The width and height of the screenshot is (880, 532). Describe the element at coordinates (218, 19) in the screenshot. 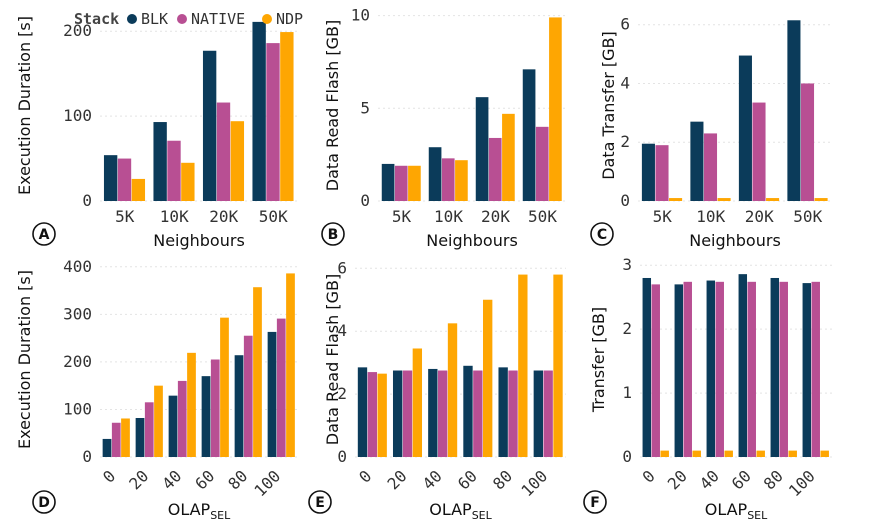

I see `legend-label-native: NATIVE` at that location.